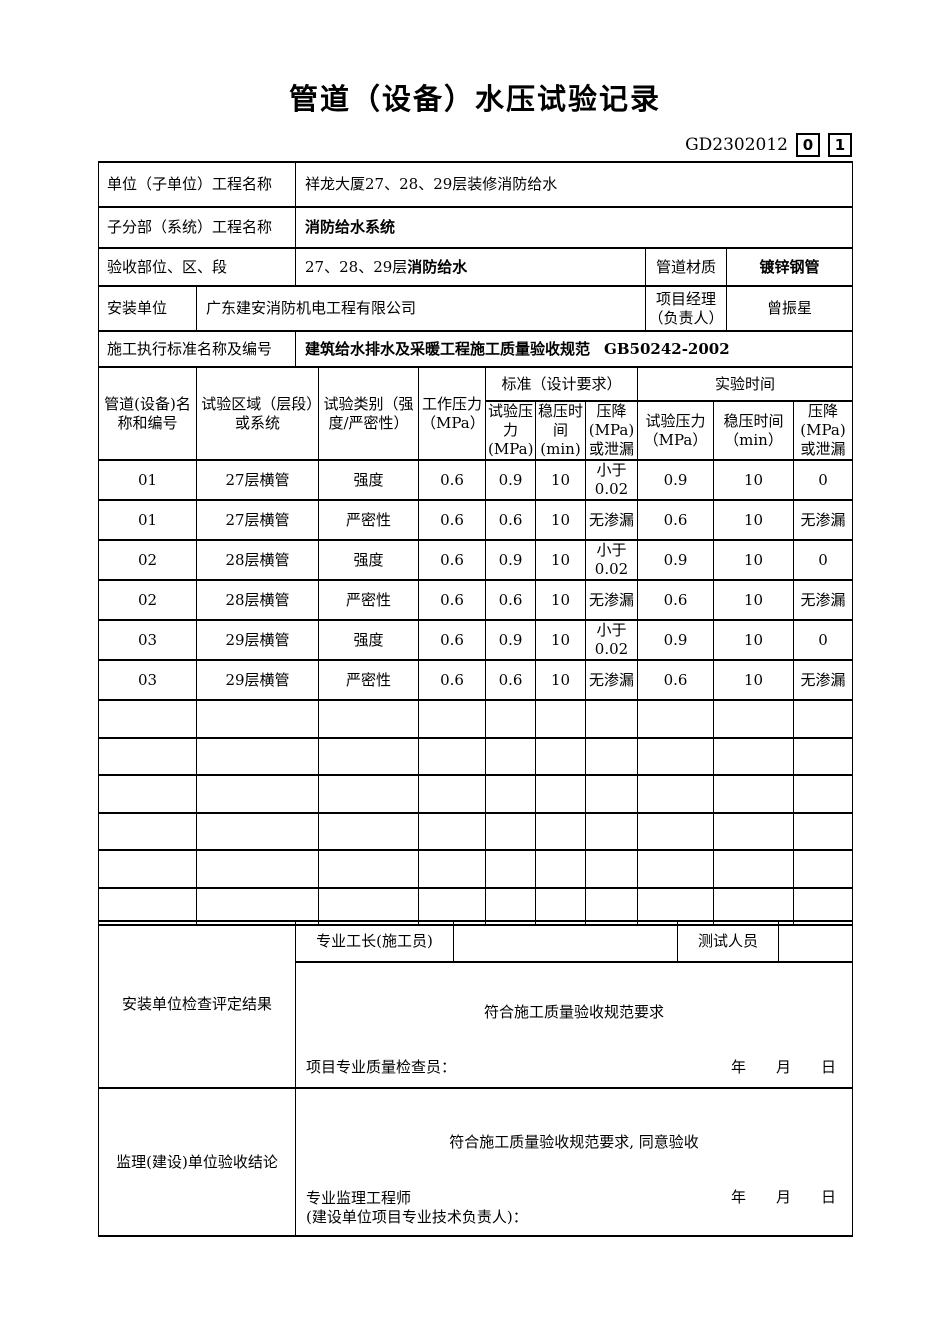 This screenshot has width=950, height=1344. I want to click on pipe-material-label: 管道材质, so click(686, 267).